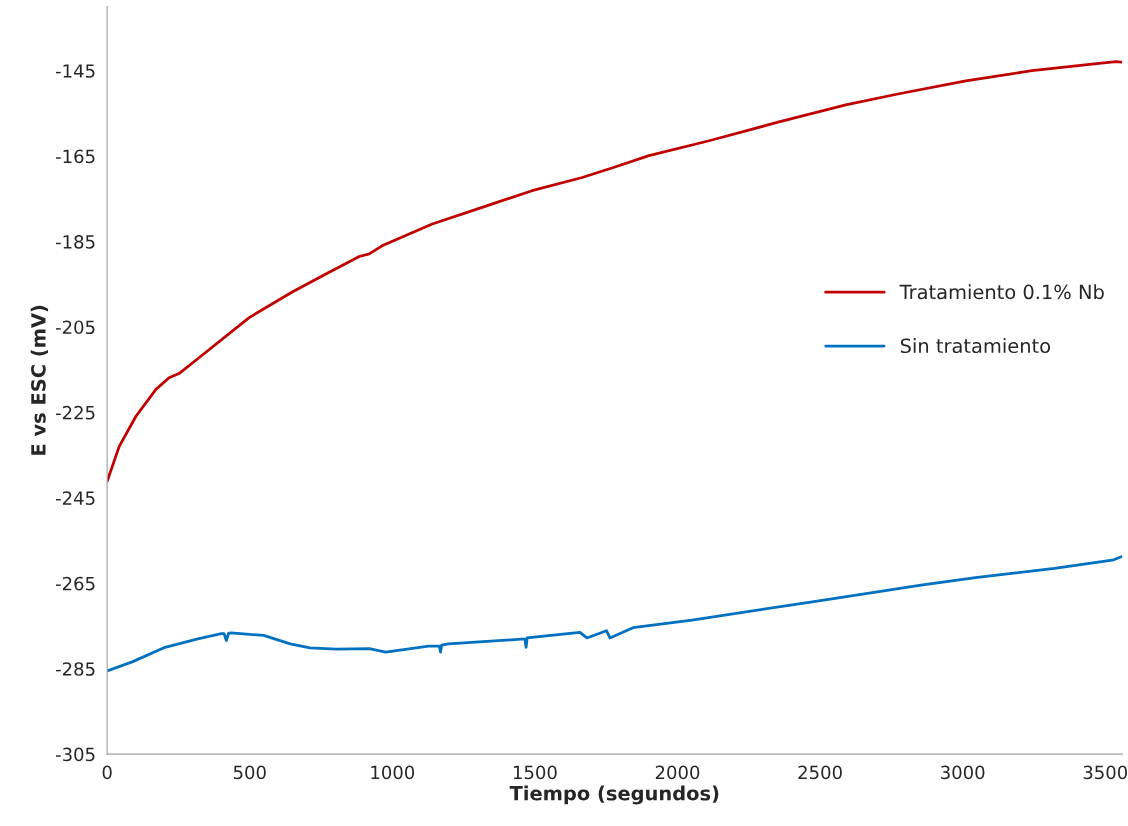  I want to click on x-tick-label: 0, so click(107, 772).